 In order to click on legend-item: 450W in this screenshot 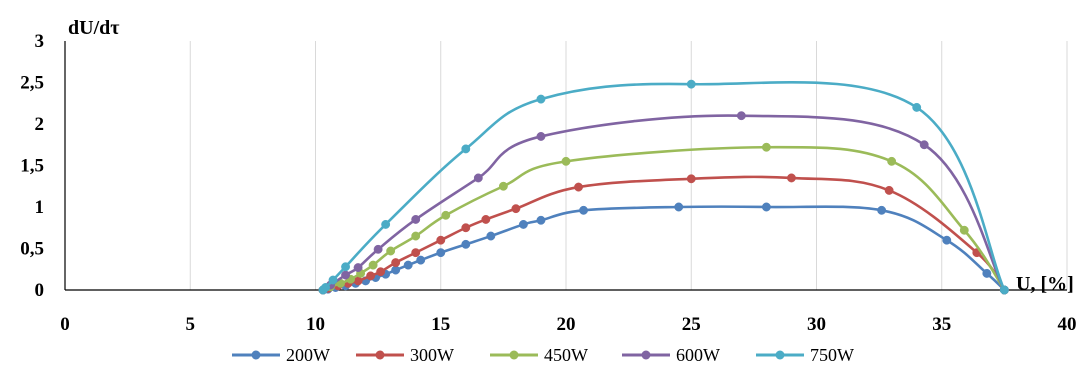, I will do `click(539, 355)`.